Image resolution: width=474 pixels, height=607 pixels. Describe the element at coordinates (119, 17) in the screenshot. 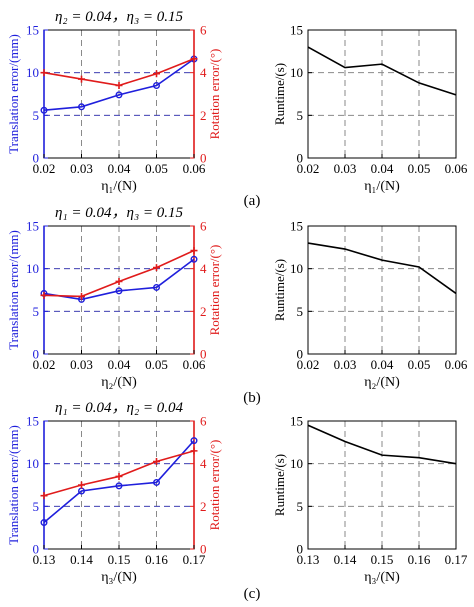

I see `chart-title: η₂ = 0.04，η₃ = 0.15` at that location.